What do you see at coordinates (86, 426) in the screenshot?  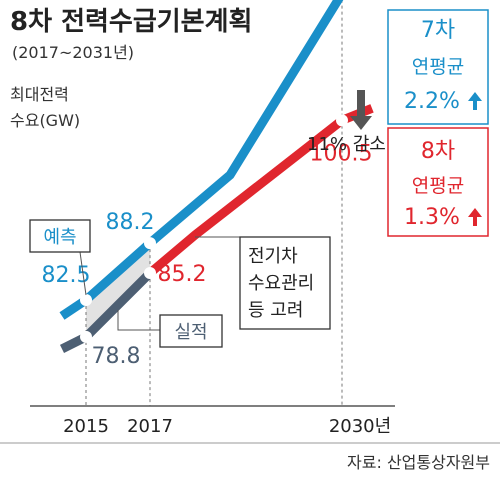 I see `x-tick-label: 2015` at bounding box center [86, 426].